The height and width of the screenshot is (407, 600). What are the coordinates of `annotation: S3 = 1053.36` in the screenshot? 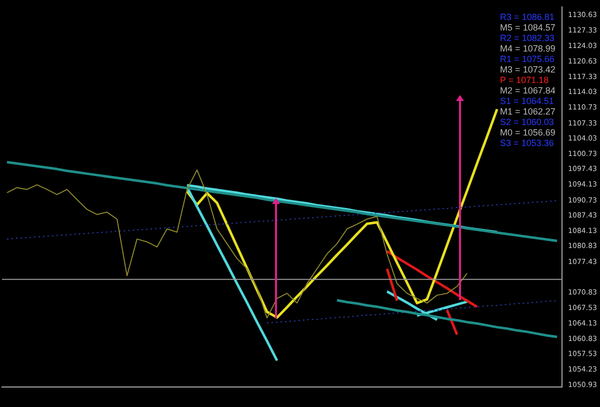 It's located at (527, 143).